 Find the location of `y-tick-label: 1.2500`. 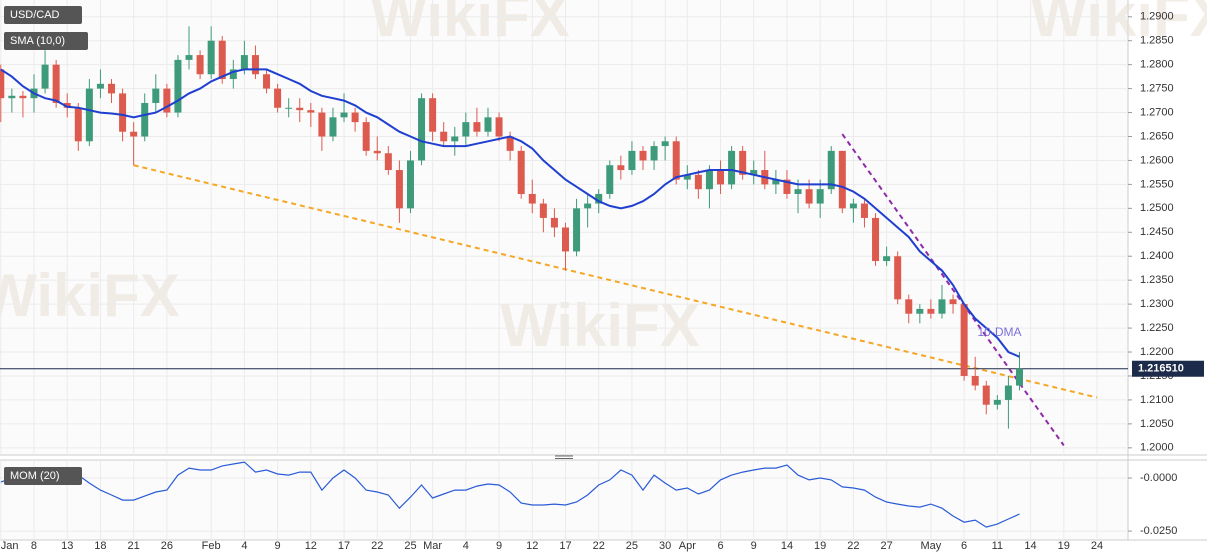

y-tick-label: 1.2500 is located at coordinates (1157, 208).